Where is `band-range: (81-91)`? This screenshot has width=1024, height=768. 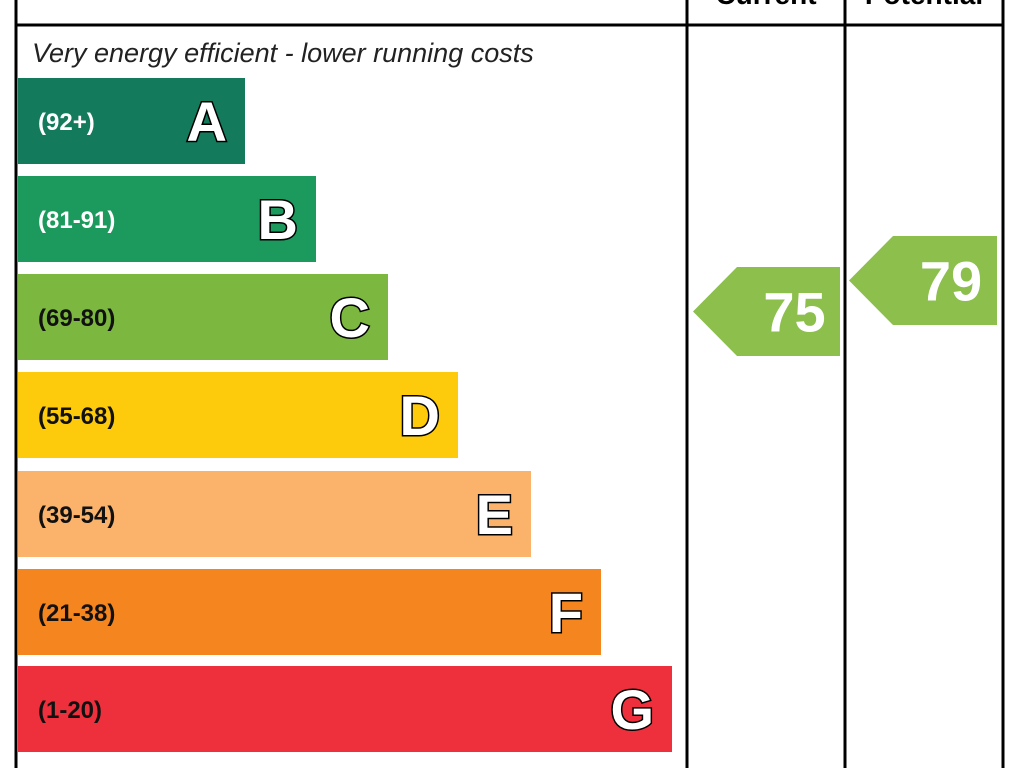 band-range: (81-91) is located at coordinates (76, 220).